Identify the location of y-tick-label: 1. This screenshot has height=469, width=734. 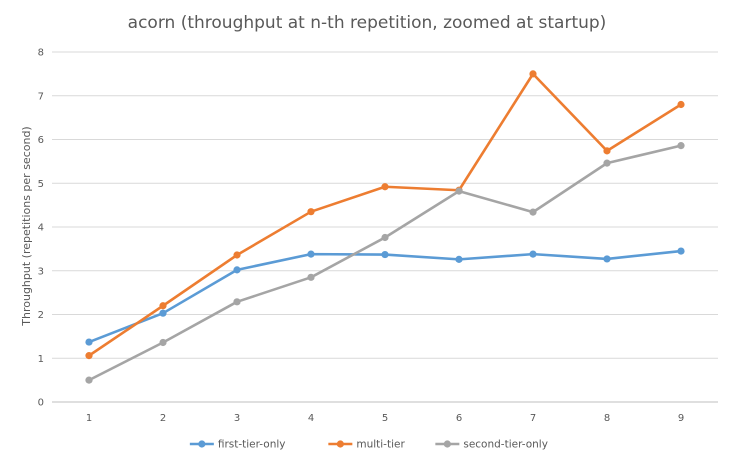
(41, 359).